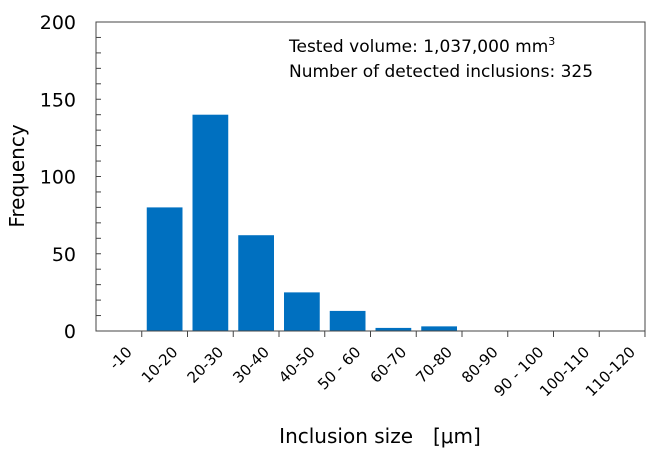 The height and width of the screenshot is (454, 668). What do you see at coordinates (564, 371) in the screenshot?
I see `x-tick-label: 100-110` at bounding box center [564, 371].